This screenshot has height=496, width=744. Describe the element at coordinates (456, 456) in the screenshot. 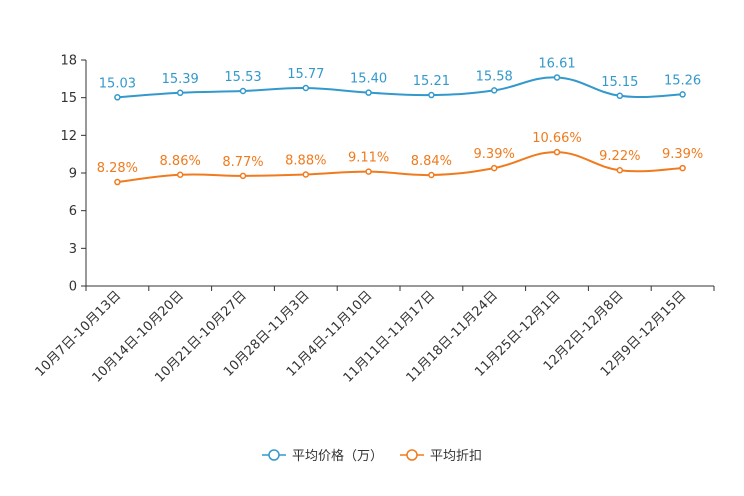

I see `legend-label: 平均折扣` at that location.